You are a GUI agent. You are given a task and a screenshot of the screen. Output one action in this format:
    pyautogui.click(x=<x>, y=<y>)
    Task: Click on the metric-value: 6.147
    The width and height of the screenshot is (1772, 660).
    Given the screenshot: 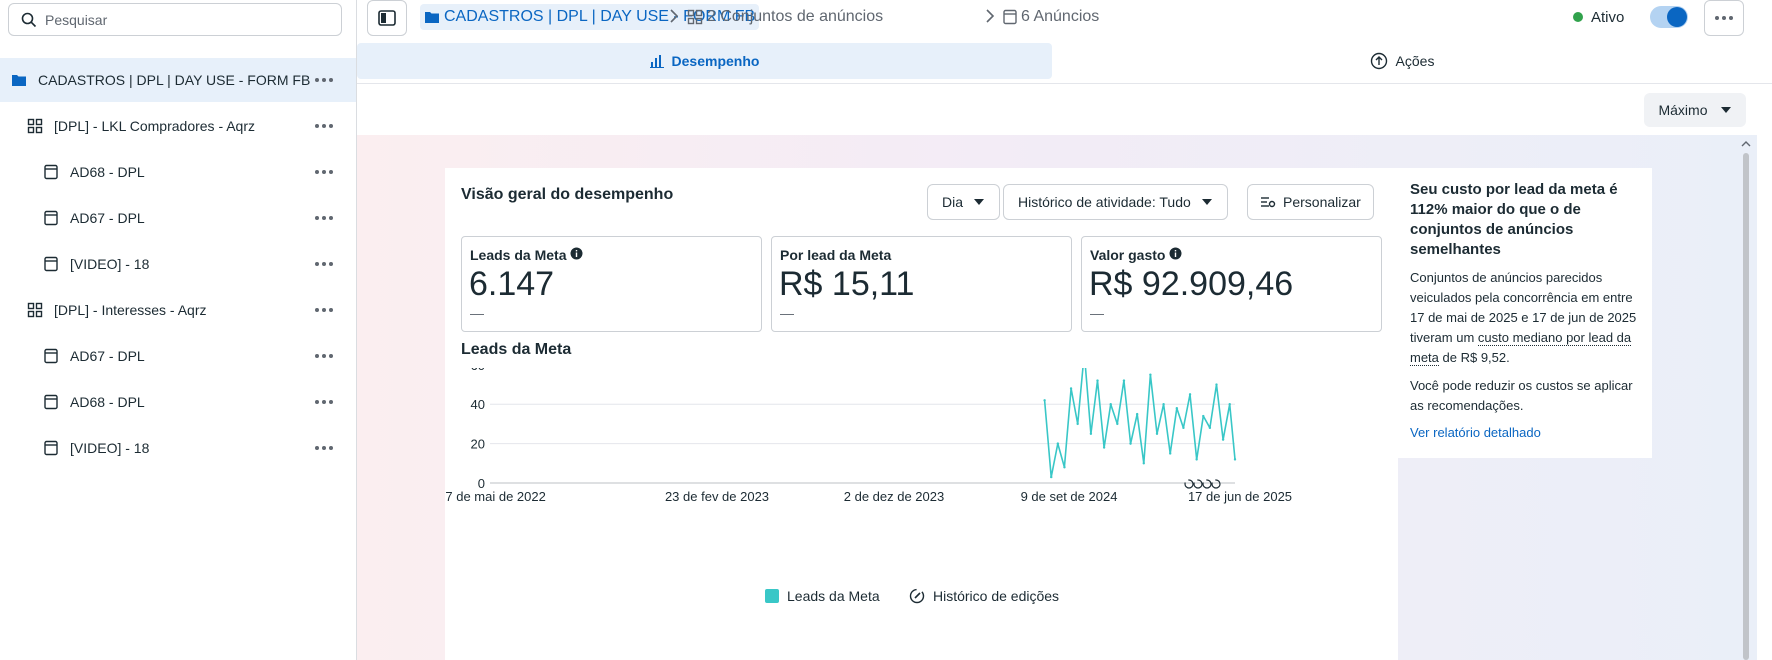 What is the action you would take?
    pyautogui.click(x=512, y=284)
    